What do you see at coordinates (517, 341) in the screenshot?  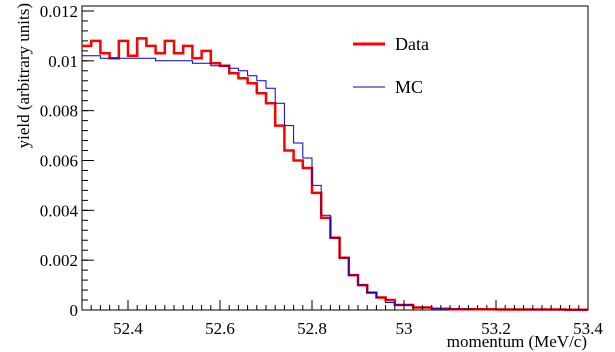 I see `x-axis-title: momentum (MeV/c)` at bounding box center [517, 341].